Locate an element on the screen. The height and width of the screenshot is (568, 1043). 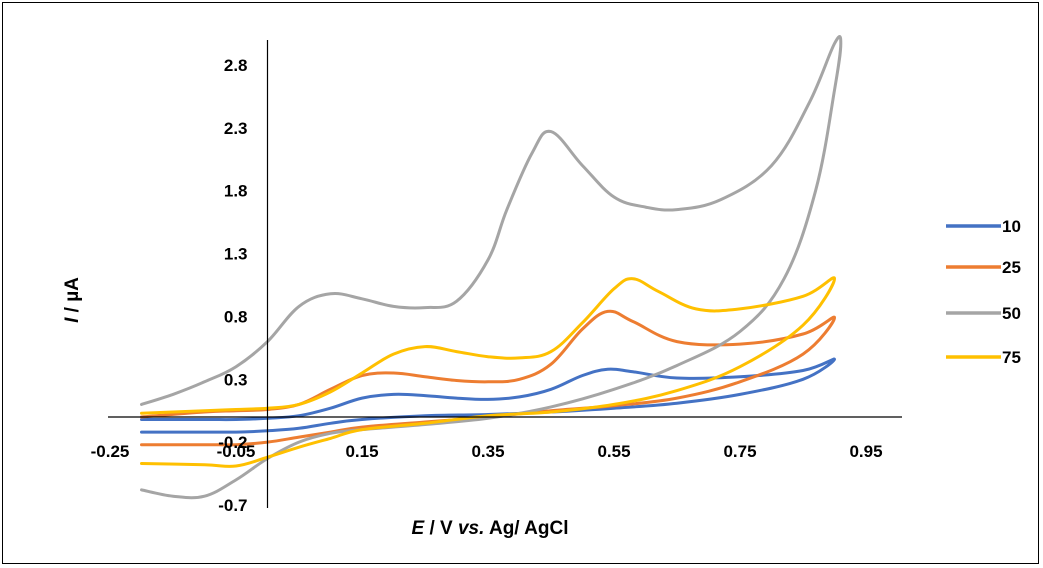
y-tick-label: 0.3 is located at coordinates (236, 379).